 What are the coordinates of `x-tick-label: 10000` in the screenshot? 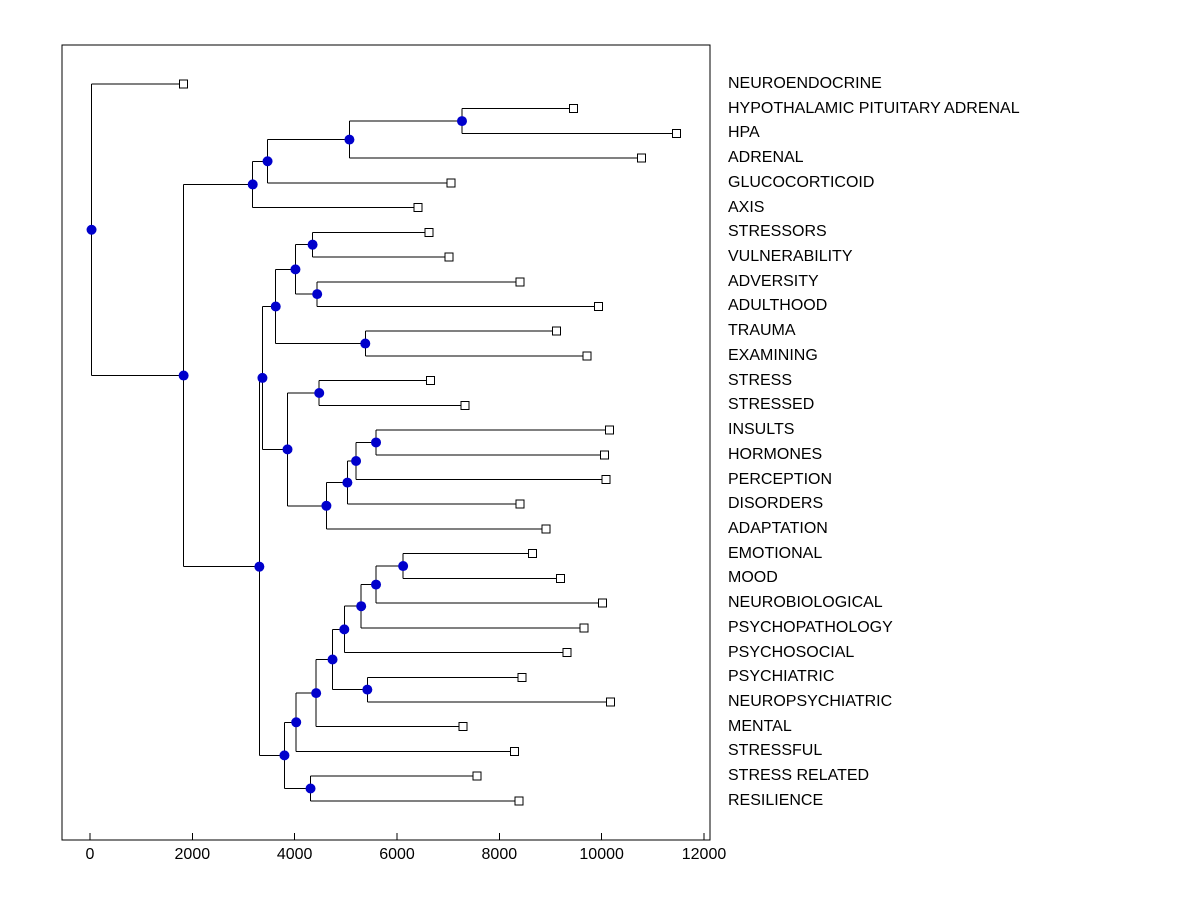 It's located at (601, 854).